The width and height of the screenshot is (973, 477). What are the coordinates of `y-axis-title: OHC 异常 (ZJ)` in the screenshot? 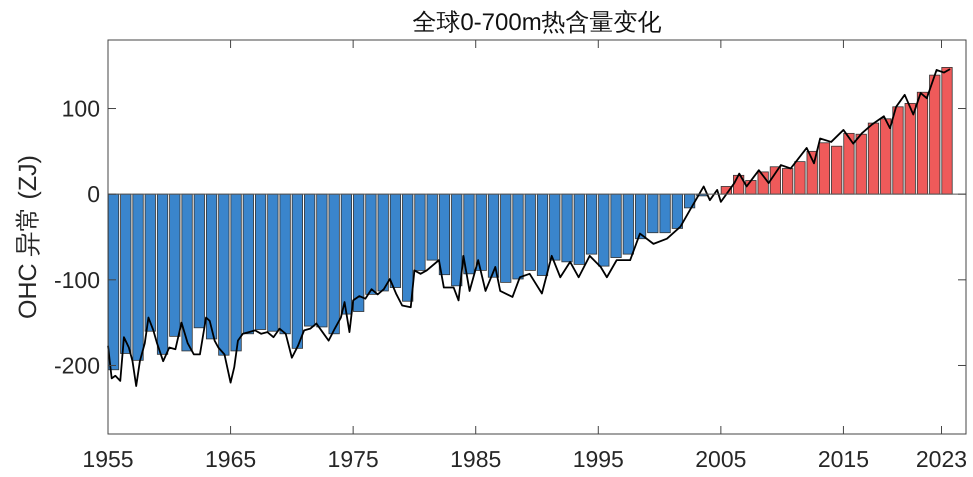 It's located at (28, 237).